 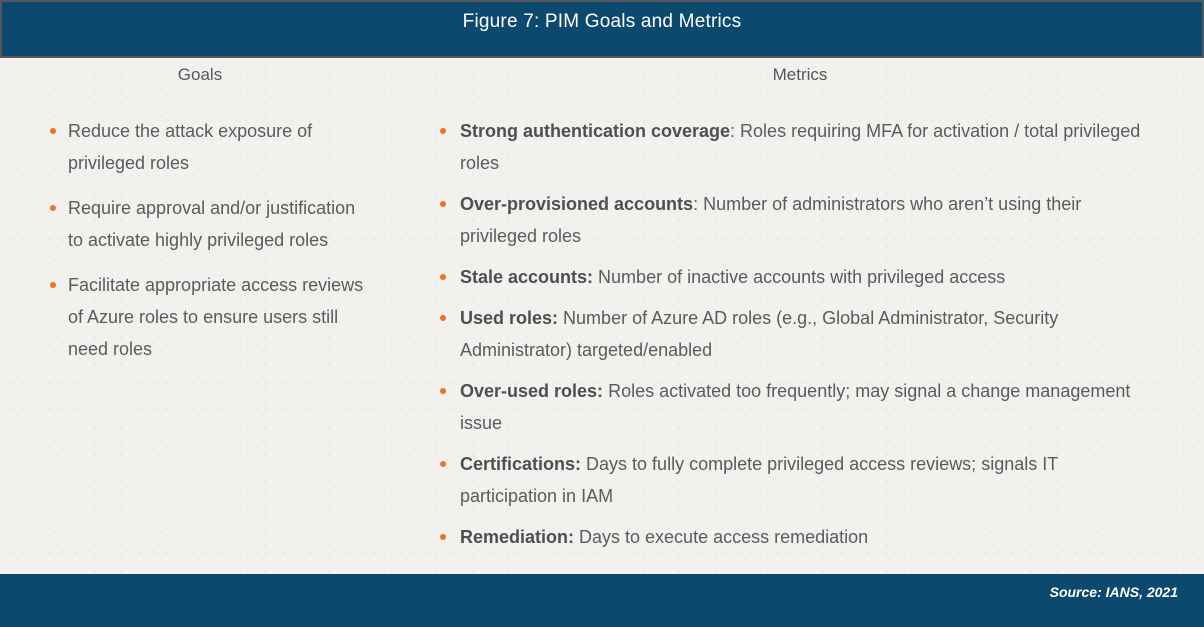 I want to click on goals-column-header: Goals, so click(x=200, y=74).